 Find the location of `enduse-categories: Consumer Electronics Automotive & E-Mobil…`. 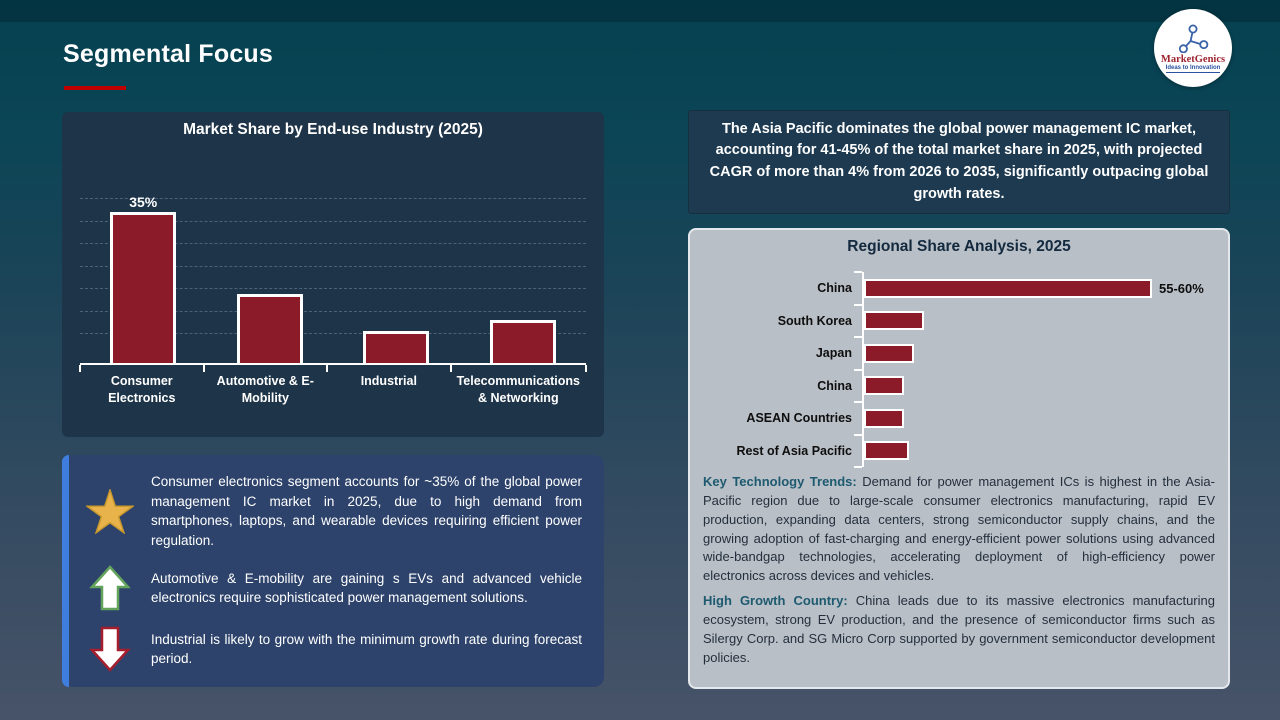

enduse-categories: Consumer Electronics Automotive & E-Mobil… is located at coordinates (333, 385).